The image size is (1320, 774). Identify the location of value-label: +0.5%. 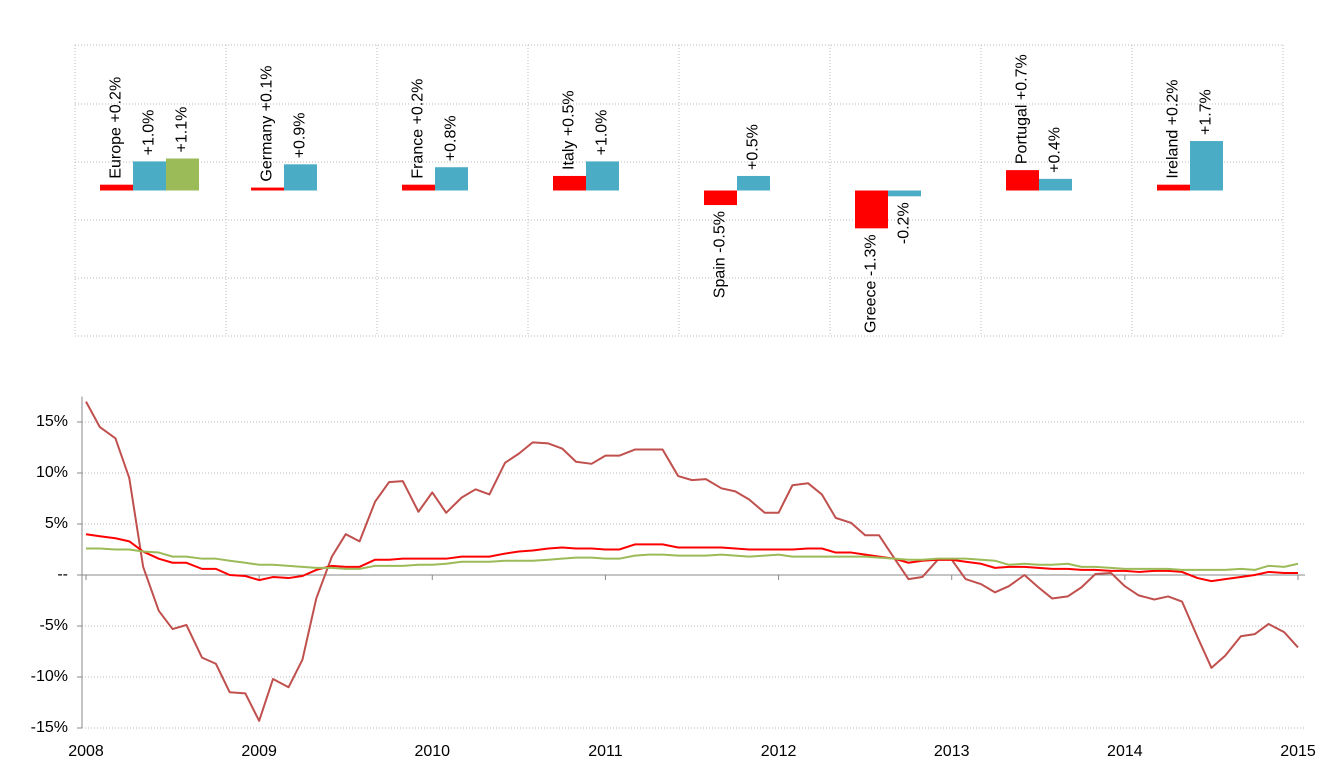
(753, 147).